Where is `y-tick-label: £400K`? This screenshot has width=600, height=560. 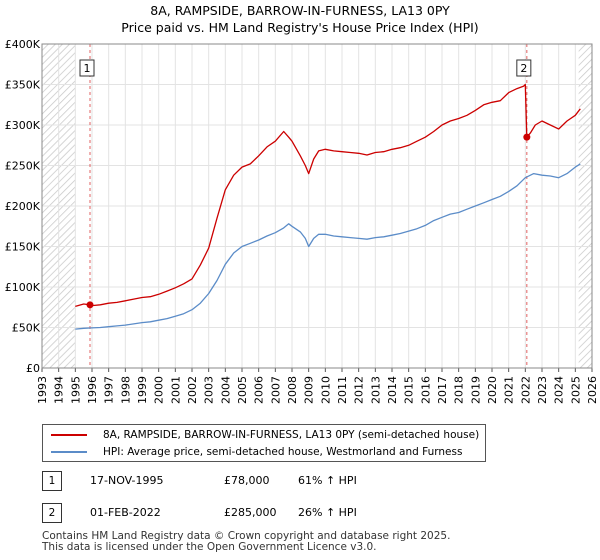
y-tick-label: £400K is located at coordinates (23, 44).